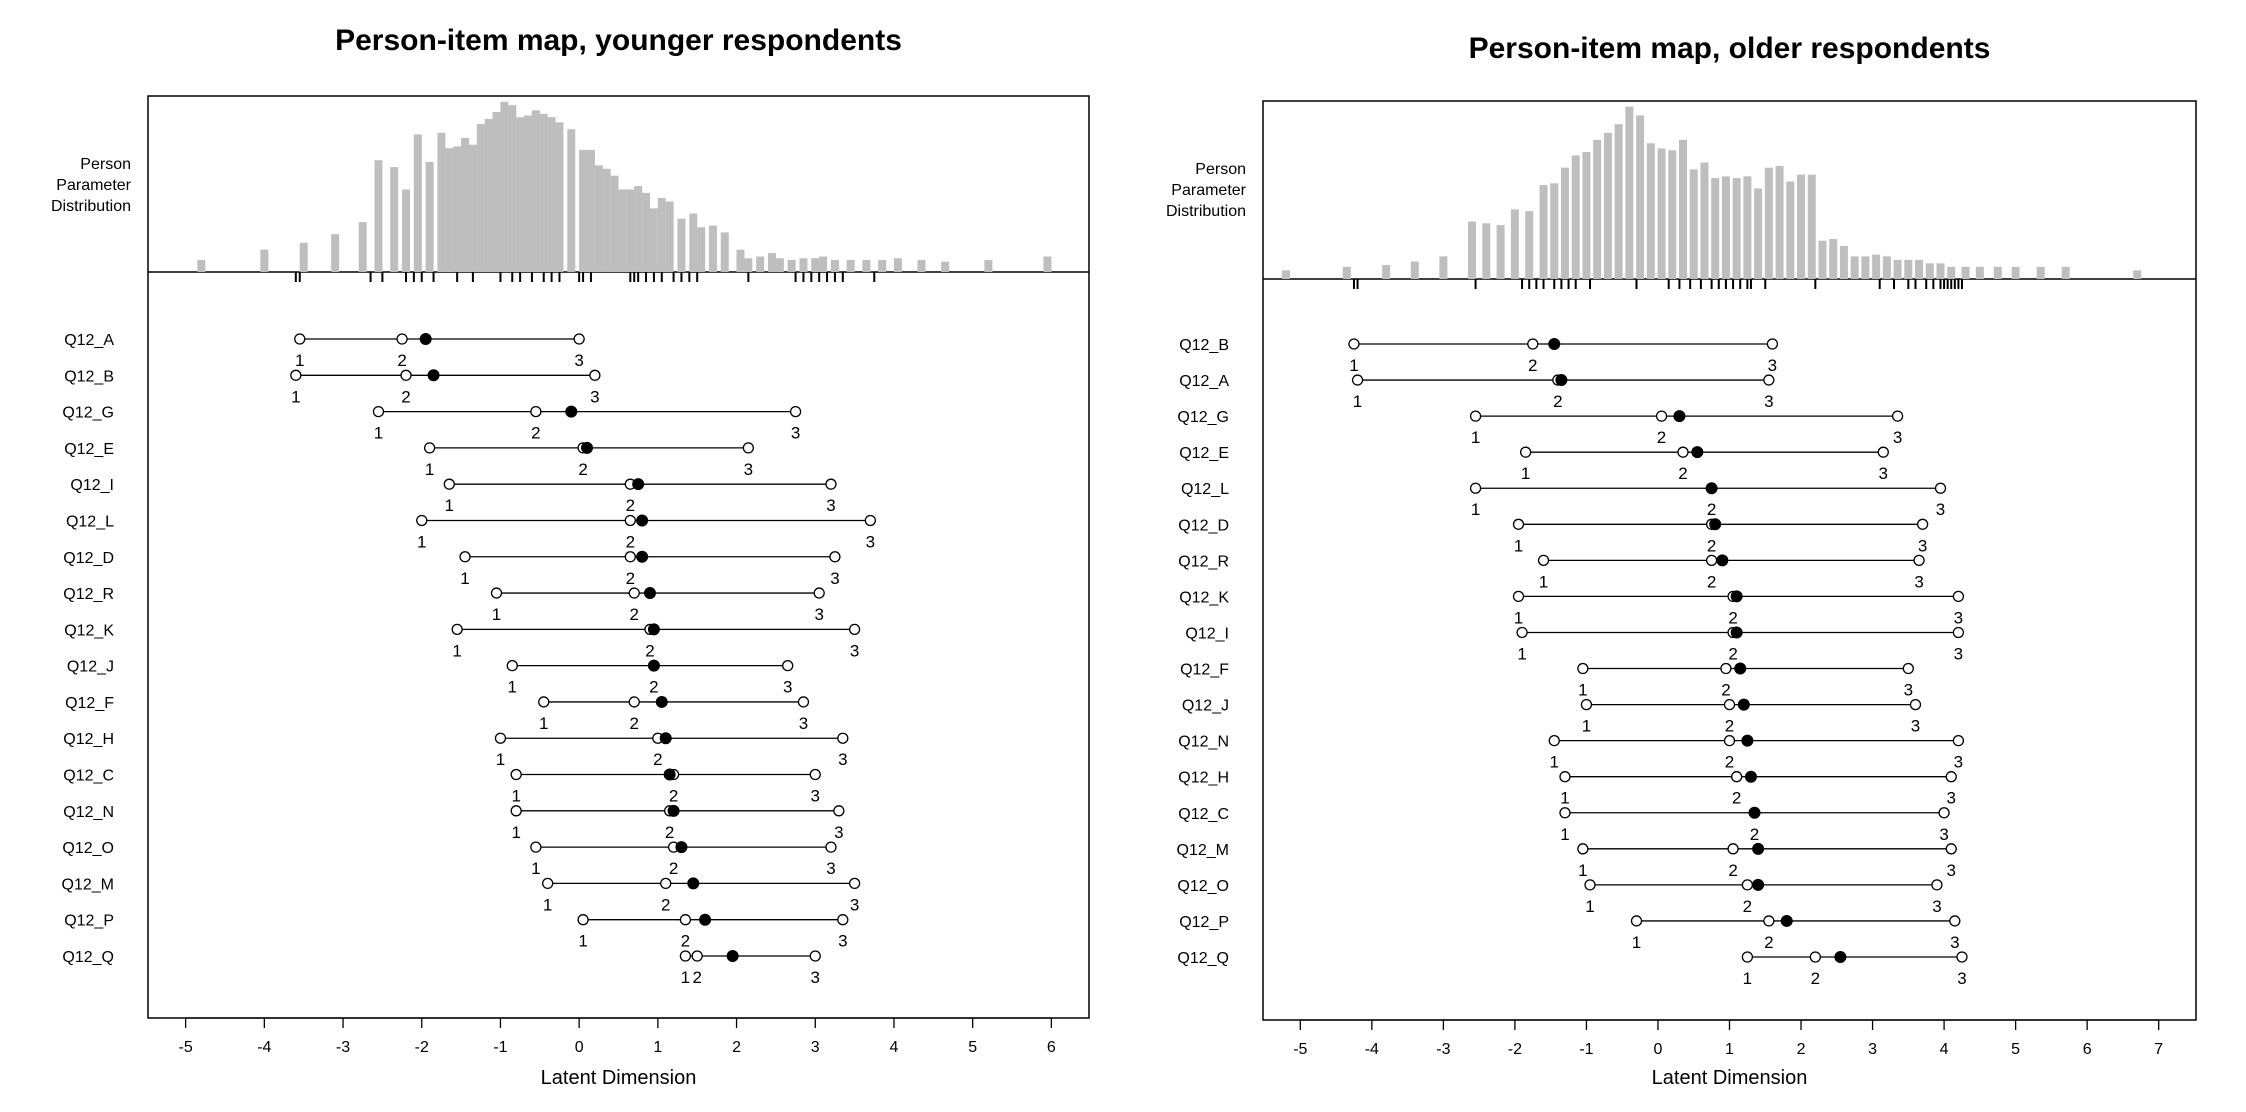 Image resolution: width=2246 pixels, height=1112 pixels. Describe the element at coordinates (894, 1047) in the screenshot. I see `x-tick-label: 4` at that location.